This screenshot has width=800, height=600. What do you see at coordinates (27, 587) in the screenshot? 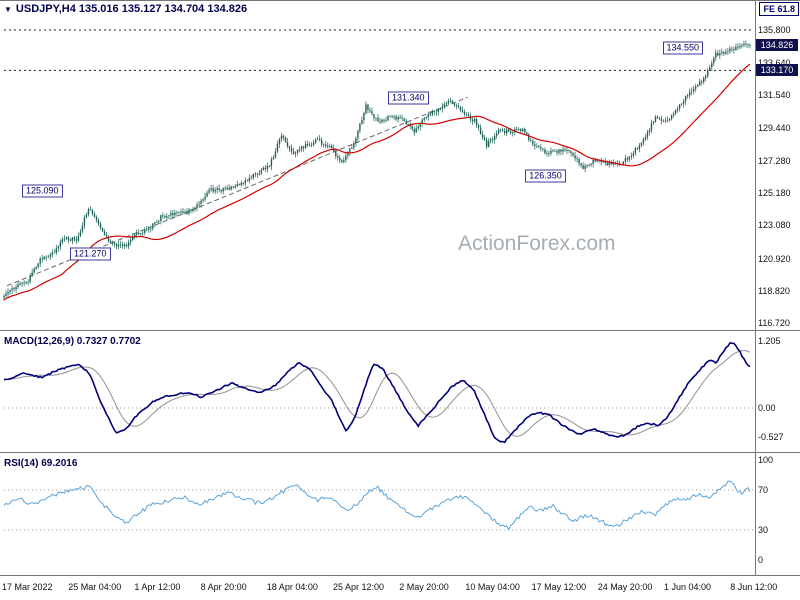
I see `x-axis-label: 17 Mar 2022` at bounding box center [27, 587].